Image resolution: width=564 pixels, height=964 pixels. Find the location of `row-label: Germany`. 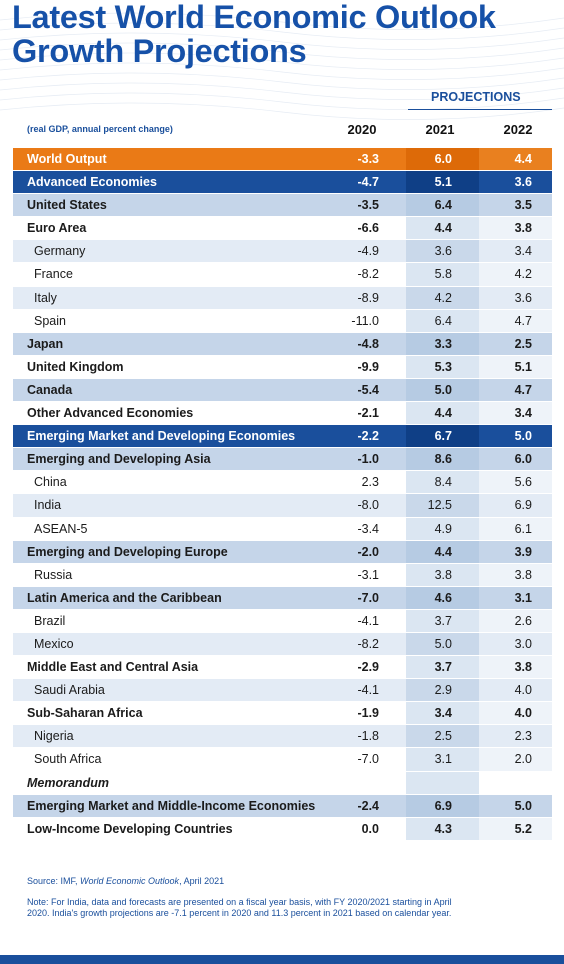

row-label: Germany is located at coordinates (60, 251).